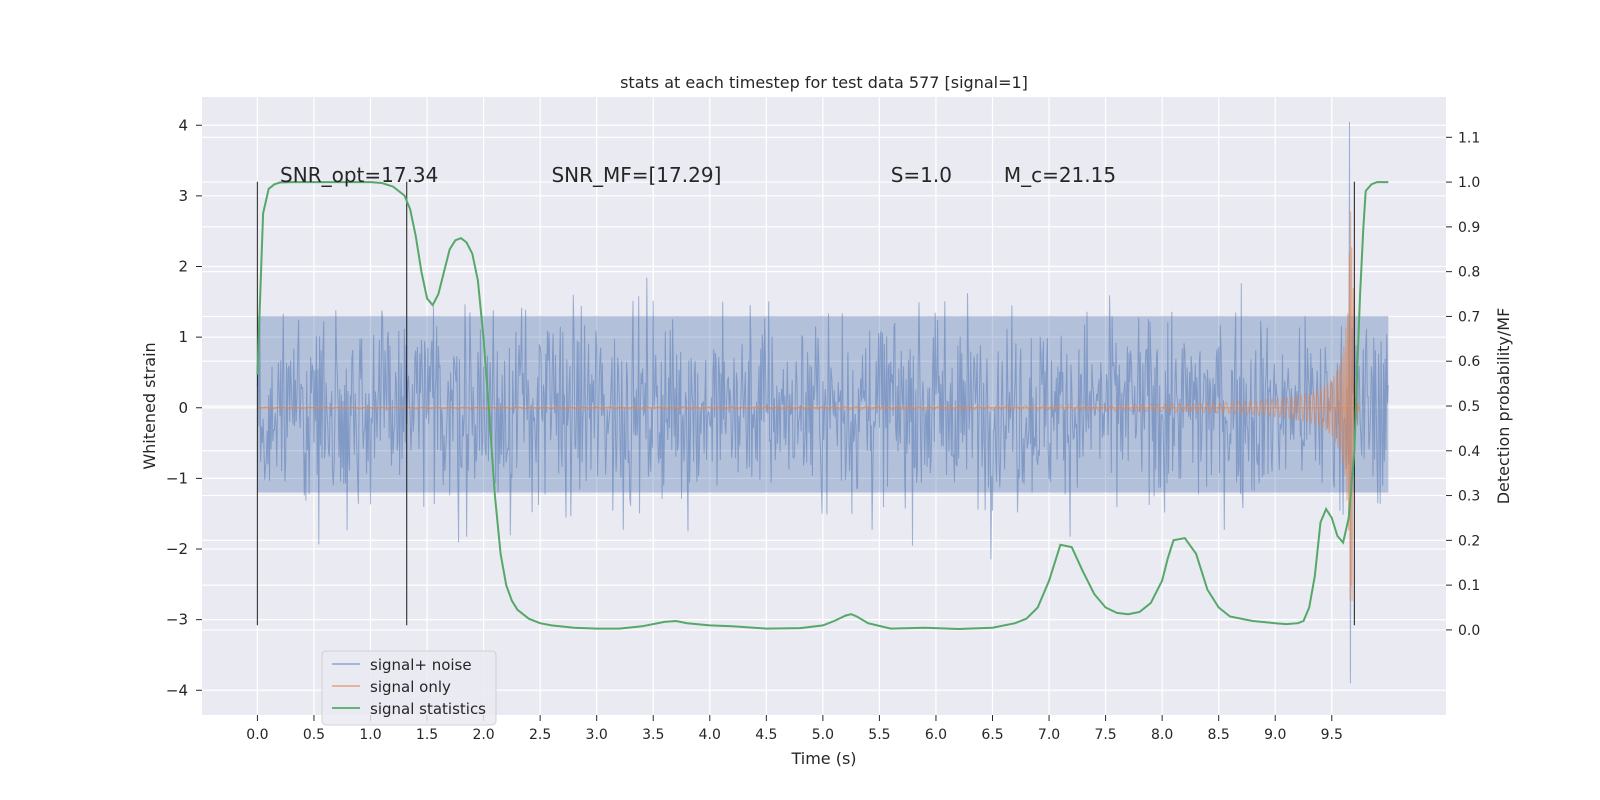 The height and width of the screenshot is (800, 1600). I want to click on right-y-tick-label: 0.8, so click(1469, 273).